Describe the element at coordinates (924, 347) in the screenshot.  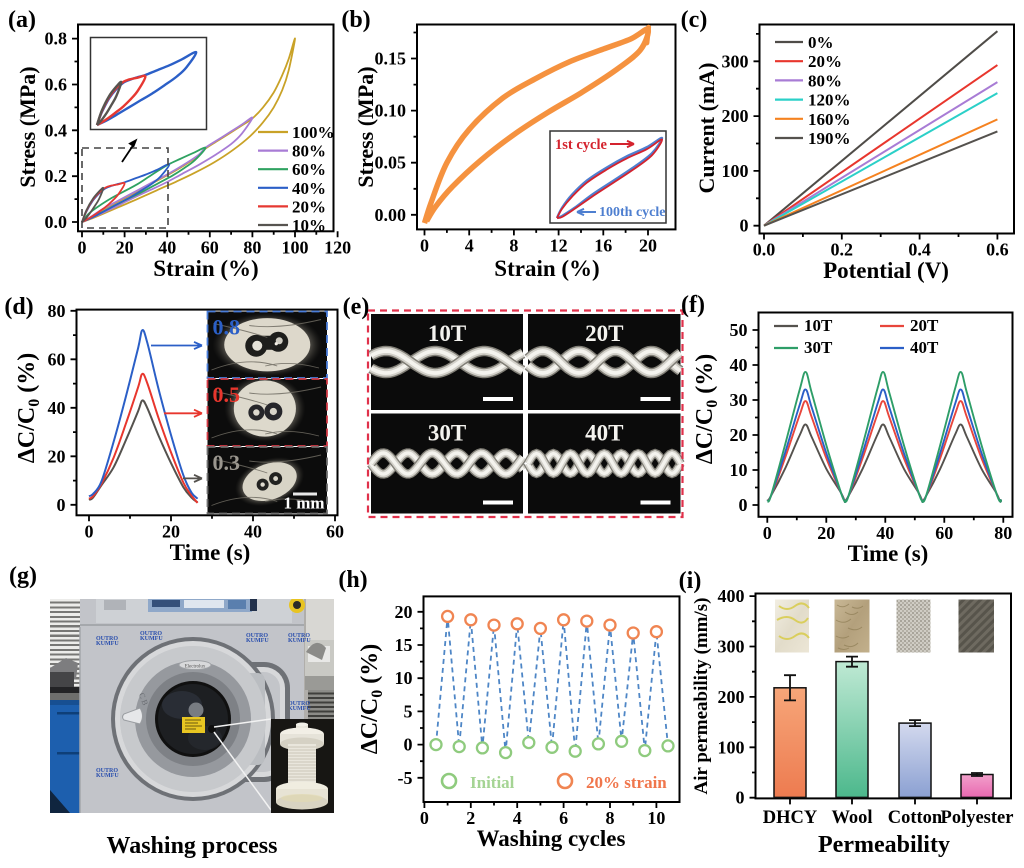
I see `svg-text: 40T` at that location.